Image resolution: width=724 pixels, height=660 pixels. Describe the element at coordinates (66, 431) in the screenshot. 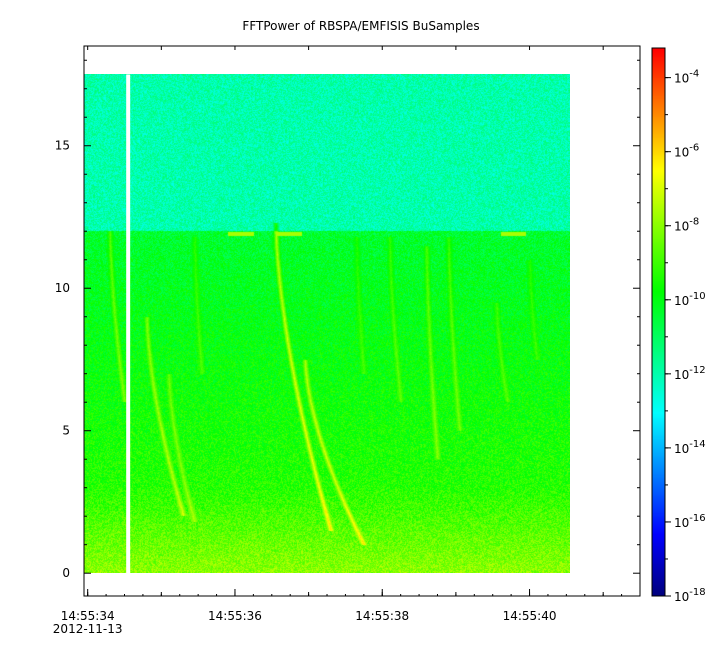

I see `y-tick-label: 5` at that location.